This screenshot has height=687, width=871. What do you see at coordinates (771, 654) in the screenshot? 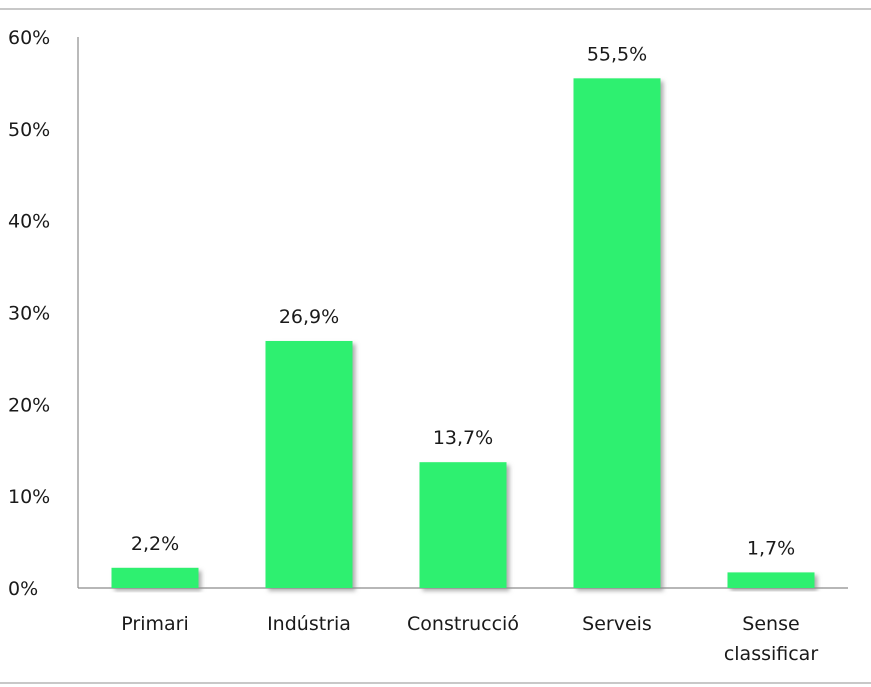
I see `category-label: classificar` at bounding box center [771, 654].